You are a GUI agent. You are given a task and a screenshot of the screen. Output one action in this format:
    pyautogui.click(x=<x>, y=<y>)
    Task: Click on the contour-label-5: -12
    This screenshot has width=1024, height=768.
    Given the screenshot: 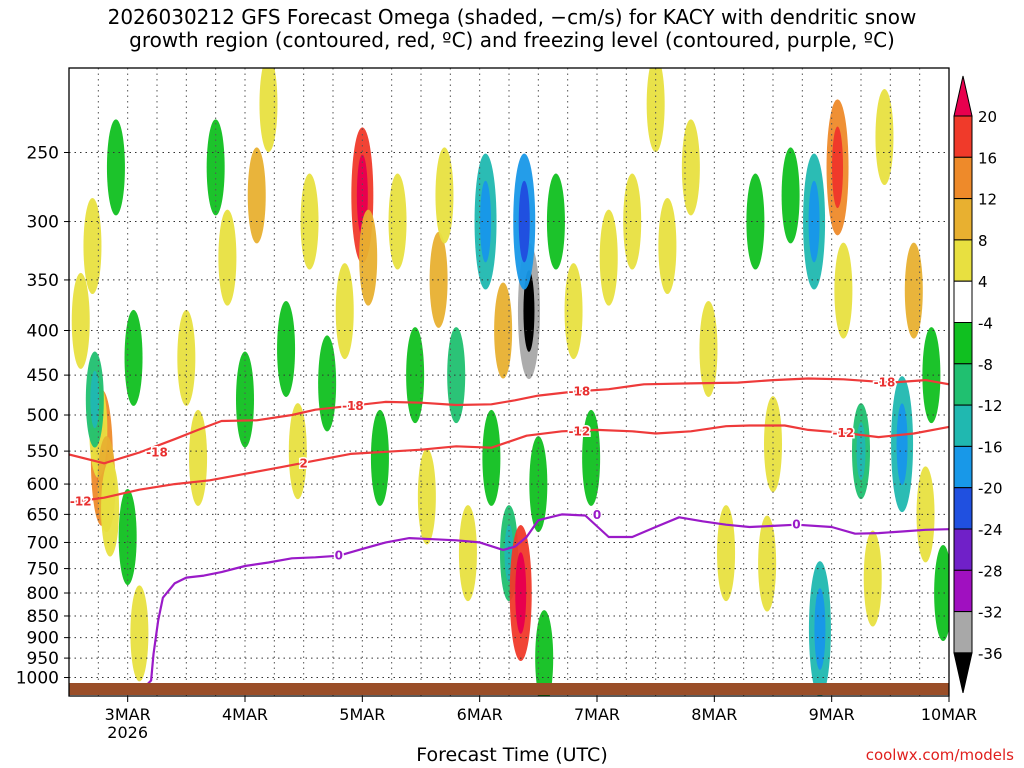 What is the action you would take?
    pyautogui.click(x=580, y=431)
    